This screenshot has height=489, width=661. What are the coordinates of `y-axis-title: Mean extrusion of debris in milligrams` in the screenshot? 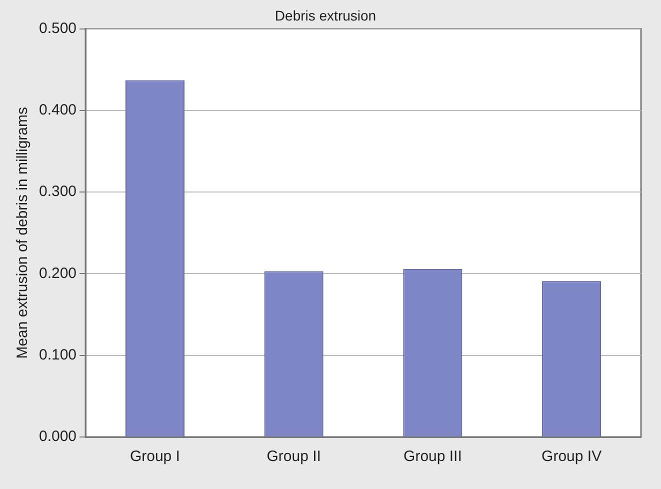 It's located at (23, 233).